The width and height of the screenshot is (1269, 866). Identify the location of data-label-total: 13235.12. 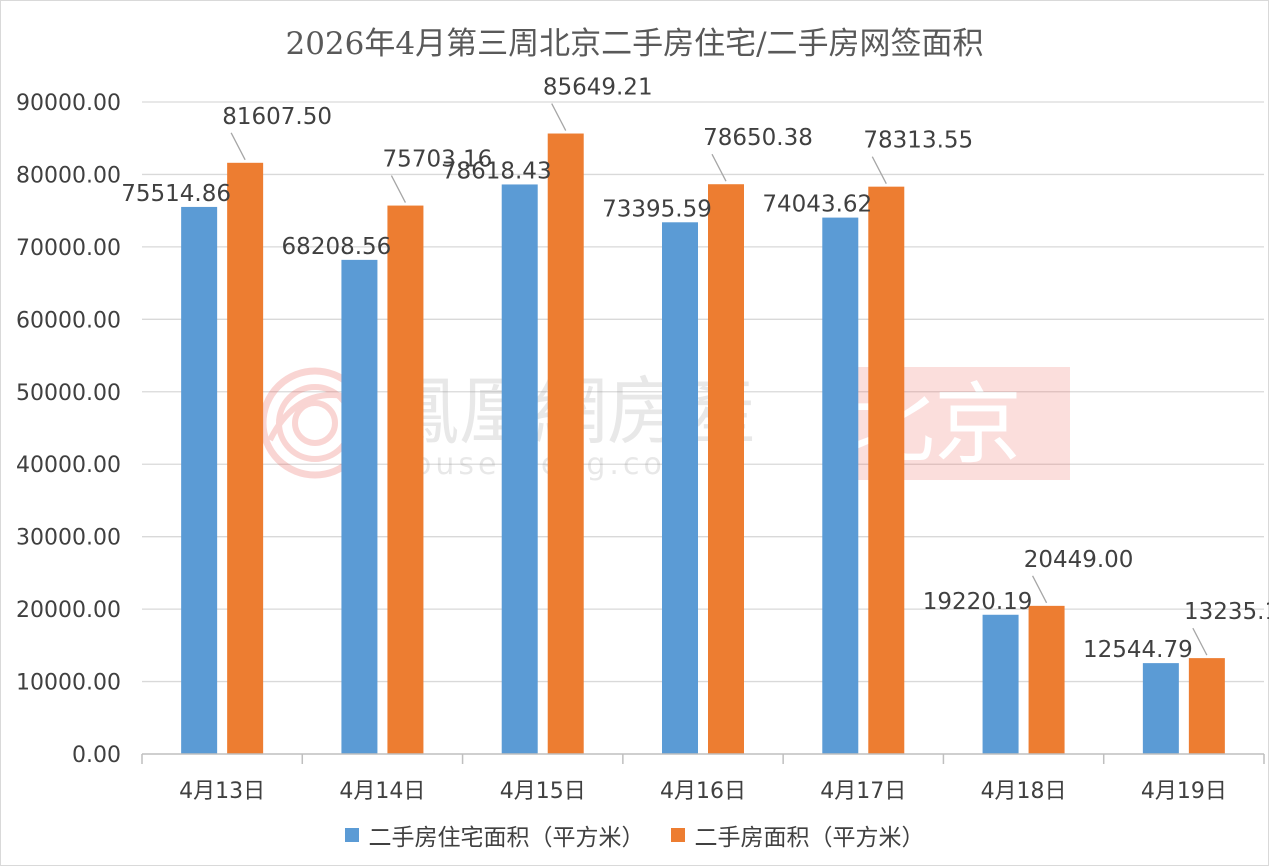
(1226, 612).